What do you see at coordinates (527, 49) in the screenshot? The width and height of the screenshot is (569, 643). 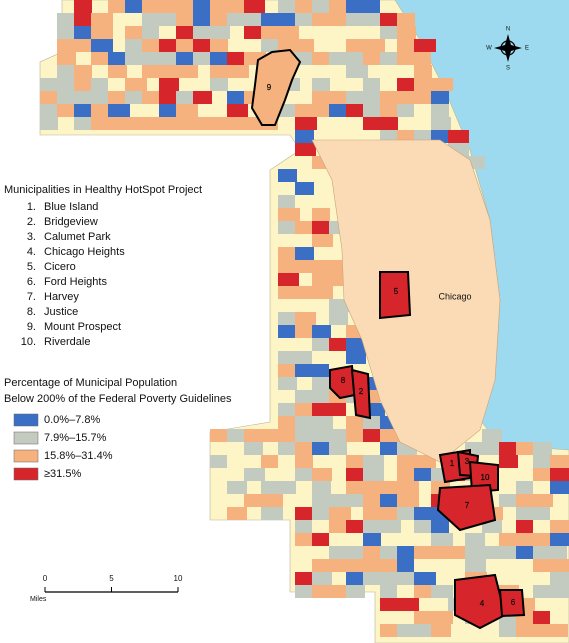 I see `compass-letter: E` at bounding box center [527, 49].